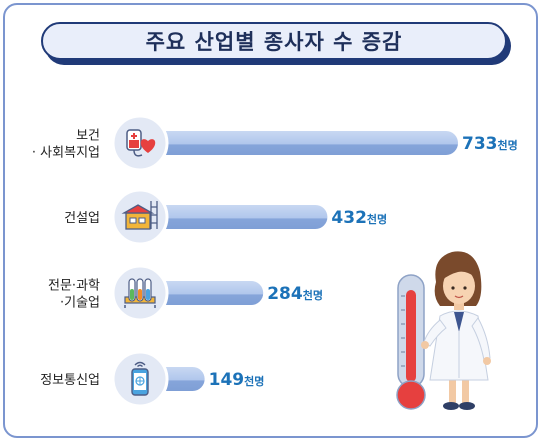  Describe the element at coordinates (490, 144) in the screenshot. I see `value-label-1: 733천명` at that location.